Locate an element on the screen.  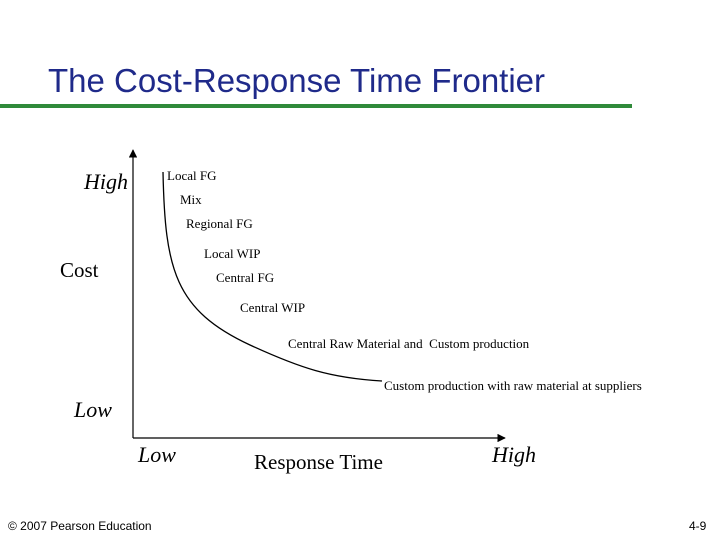
slide-title: The Cost-Response Time Frontier is located at coordinates (297, 80).